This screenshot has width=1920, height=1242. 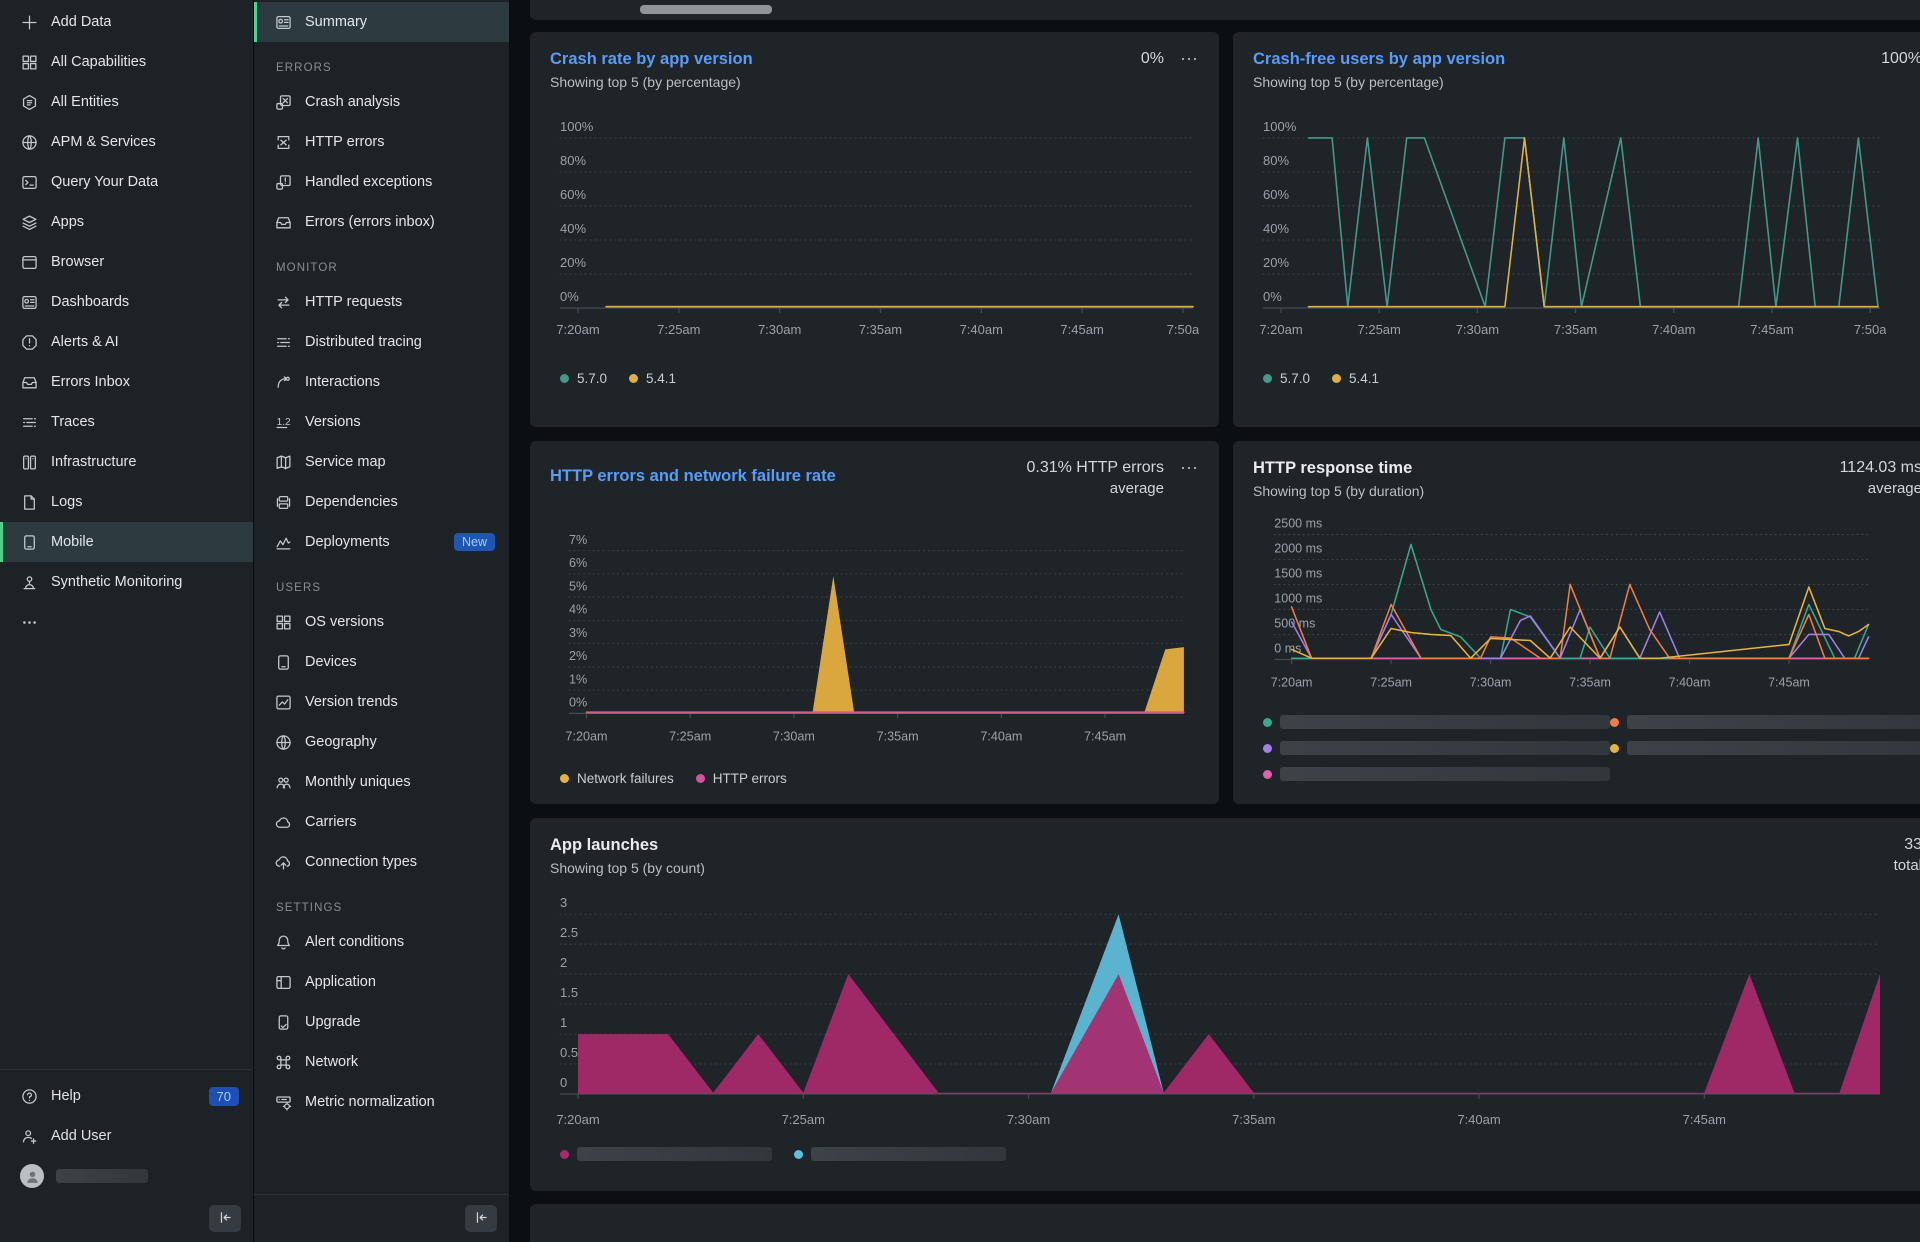 What do you see at coordinates (1906, 865) in the screenshot?
I see `app-launches-value-sub: total` at bounding box center [1906, 865].